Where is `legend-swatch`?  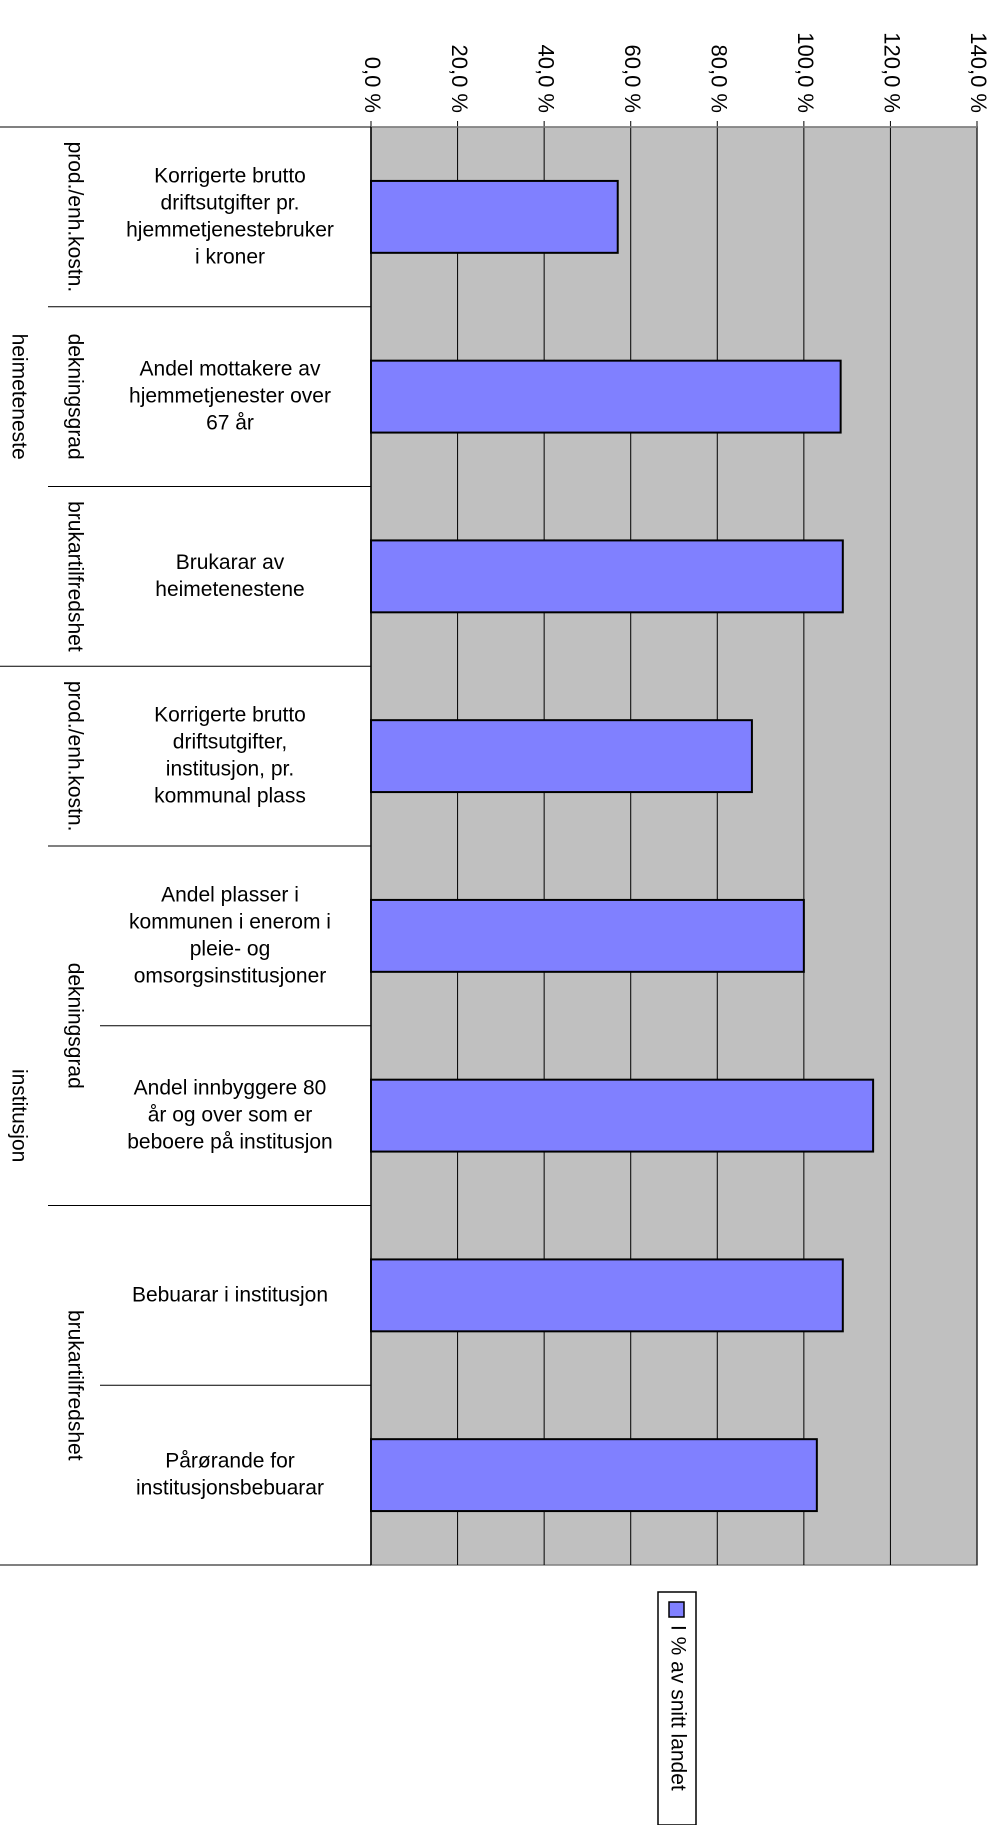 legend-swatch is located at coordinates (676, 1609).